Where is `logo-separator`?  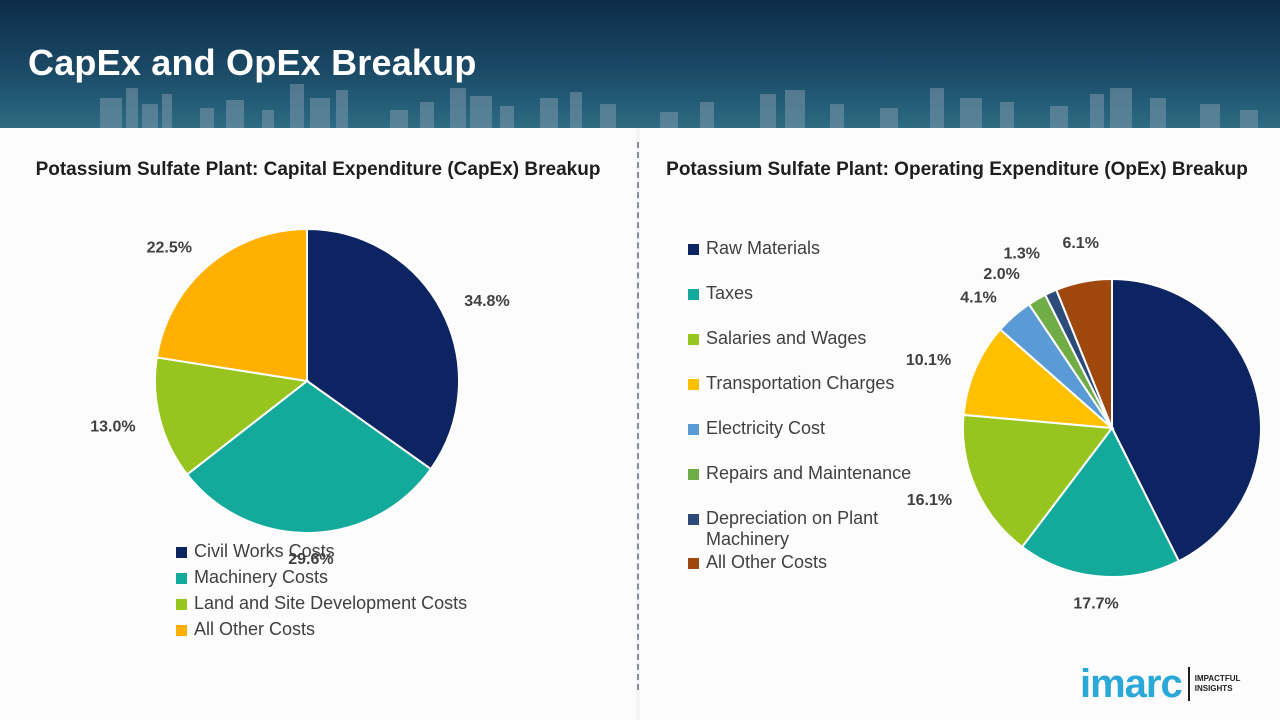 logo-separator is located at coordinates (1188, 684).